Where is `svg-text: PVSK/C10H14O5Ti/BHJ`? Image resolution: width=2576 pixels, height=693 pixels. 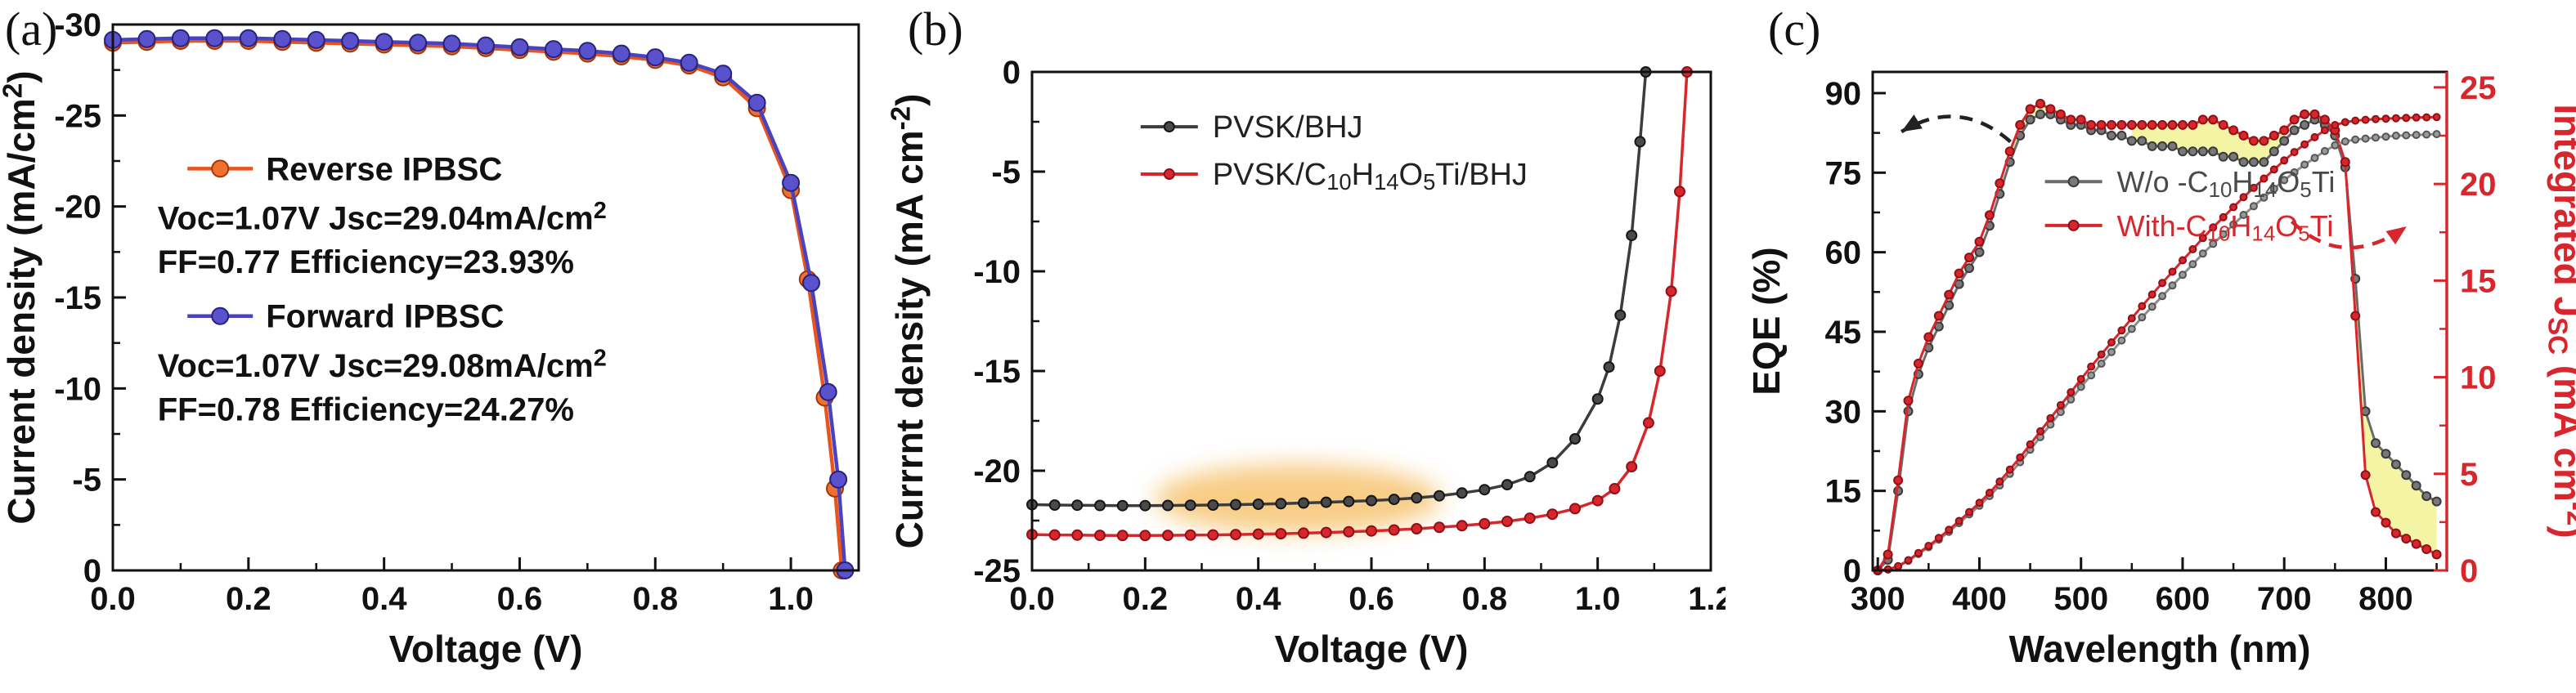
svg-text: PVSK/C10H14O5Ti/BHJ is located at coordinates (1370, 176).